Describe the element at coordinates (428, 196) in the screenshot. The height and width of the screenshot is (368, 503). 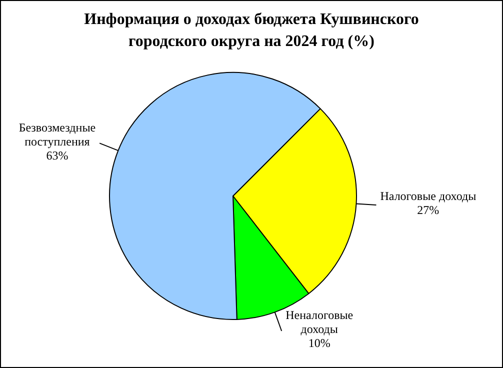
I see `slice-label: Налоговые доходы` at that location.